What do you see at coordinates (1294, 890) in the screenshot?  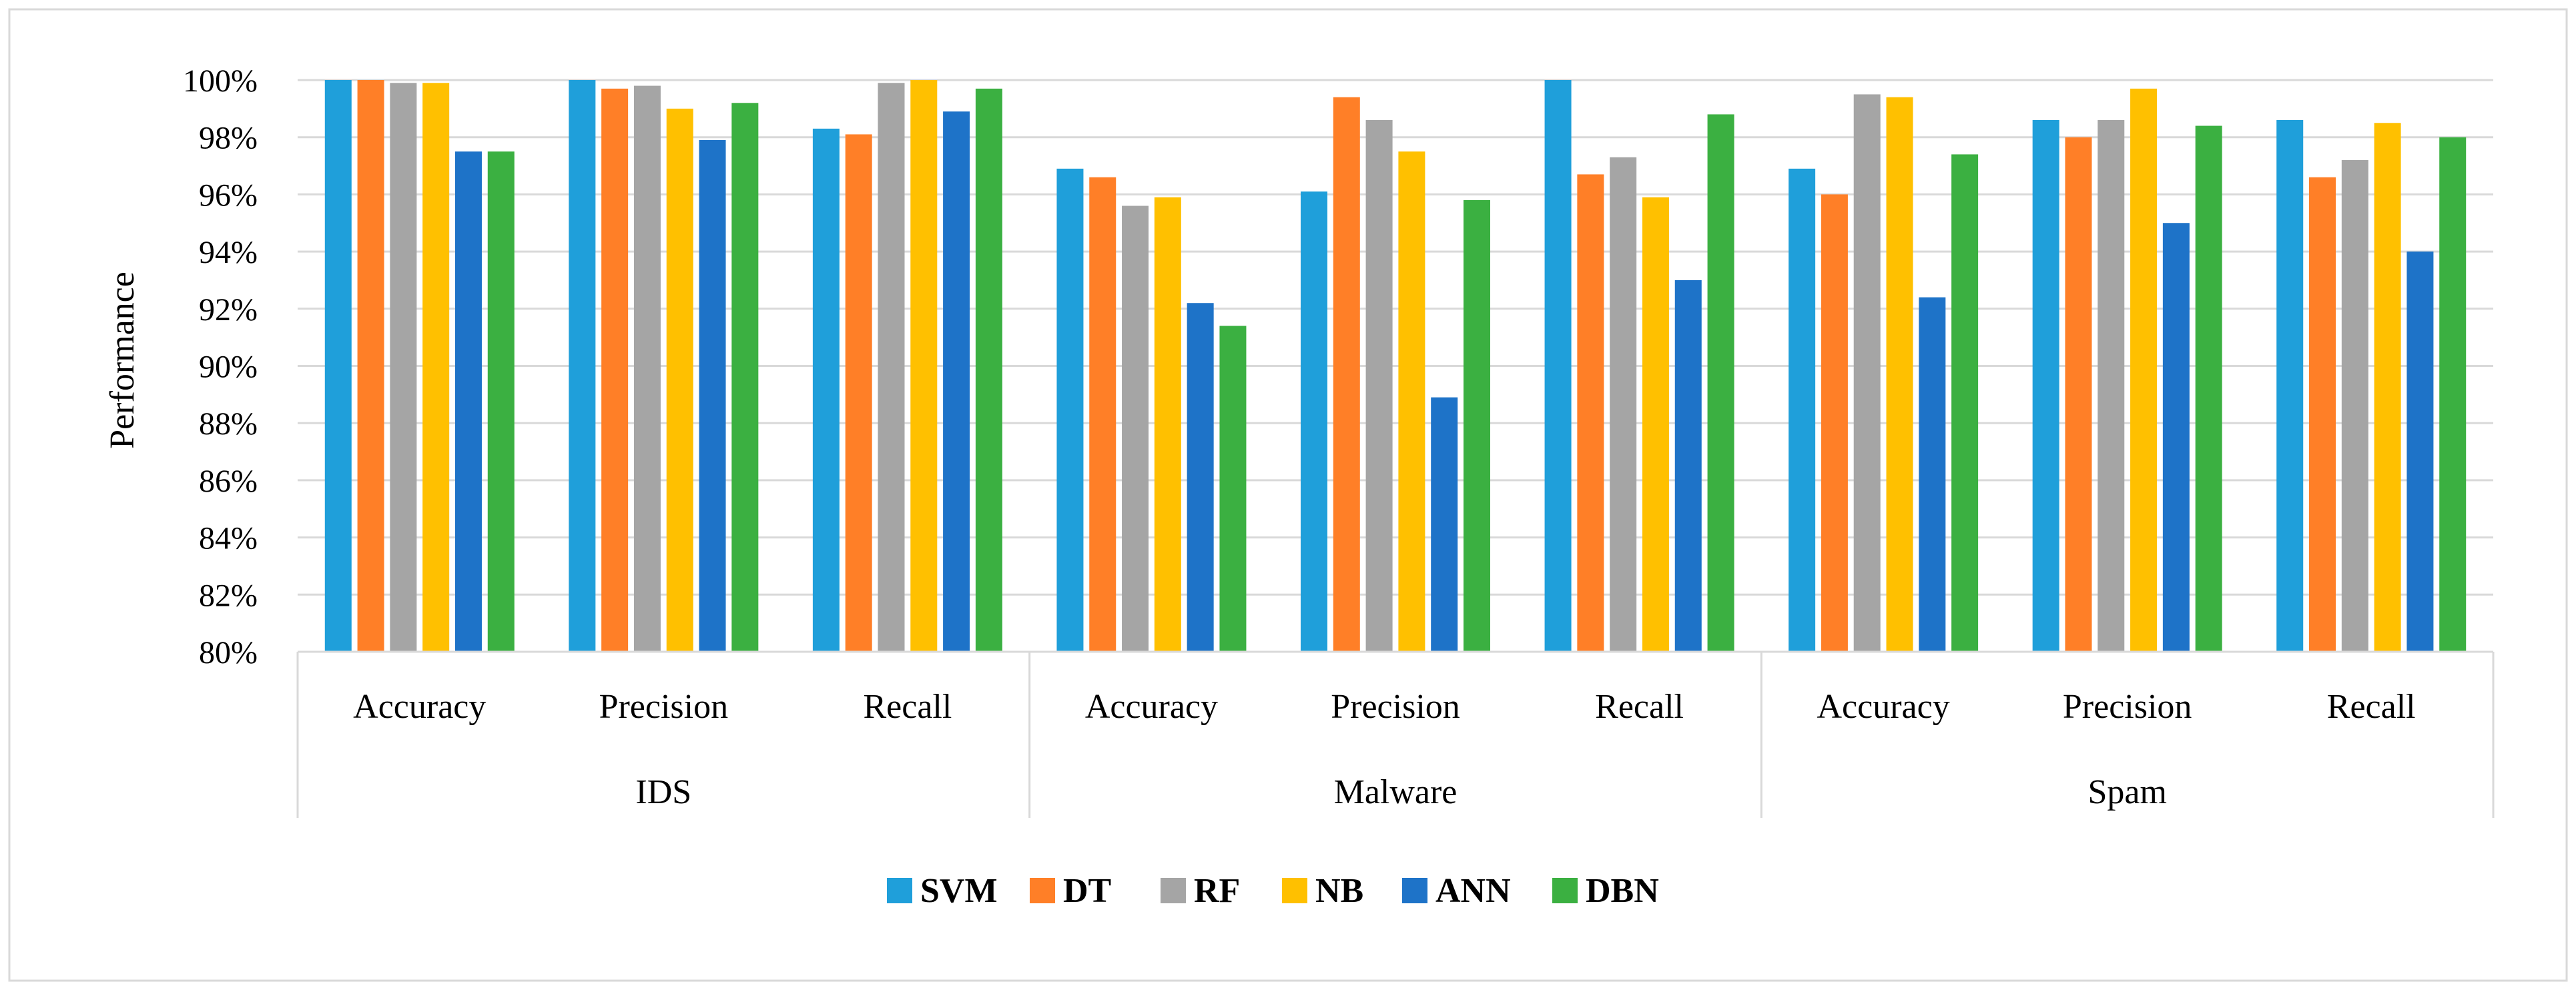 I see `legend-swatch-nb` at bounding box center [1294, 890].